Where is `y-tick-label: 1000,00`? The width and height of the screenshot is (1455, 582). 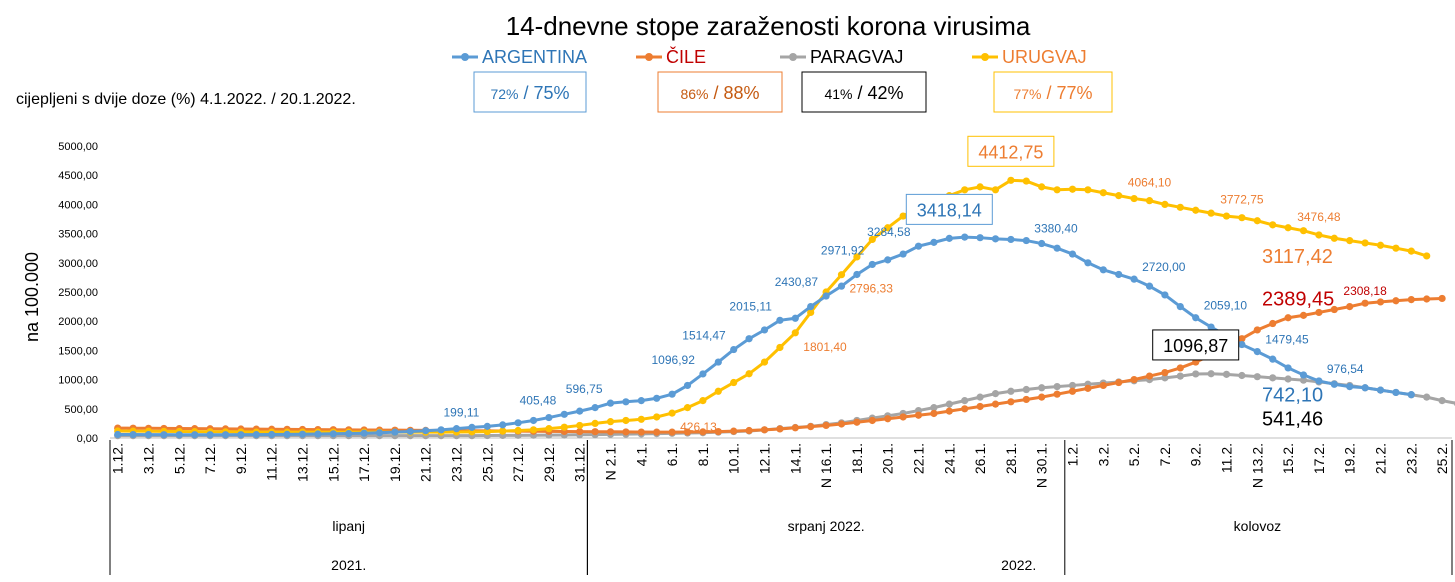
y-tick-label: 1000,00 is located at coordinates (78, 381).